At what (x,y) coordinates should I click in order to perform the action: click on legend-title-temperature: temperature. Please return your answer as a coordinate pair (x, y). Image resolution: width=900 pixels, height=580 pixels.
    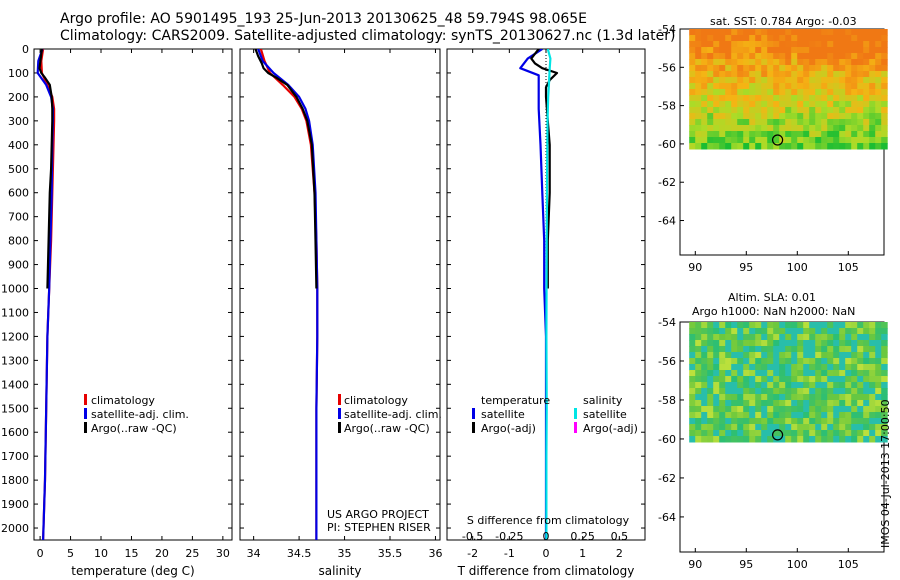
    Looking at the image, I should click on (515, 400).